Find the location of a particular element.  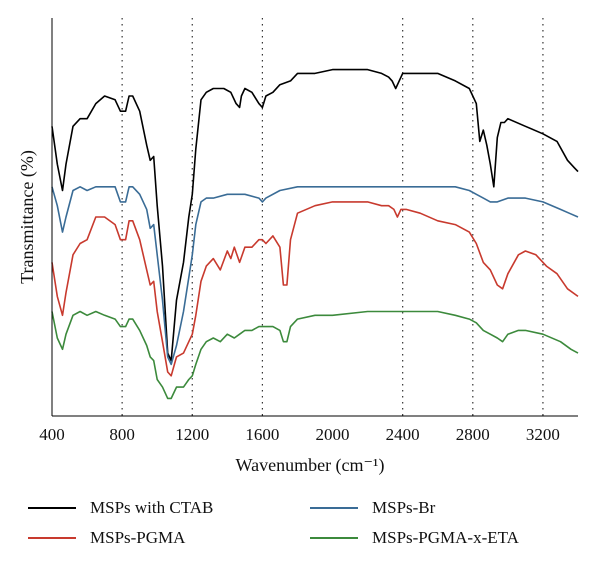

legend-swatch-ctab is located at coordinates (52, 508).